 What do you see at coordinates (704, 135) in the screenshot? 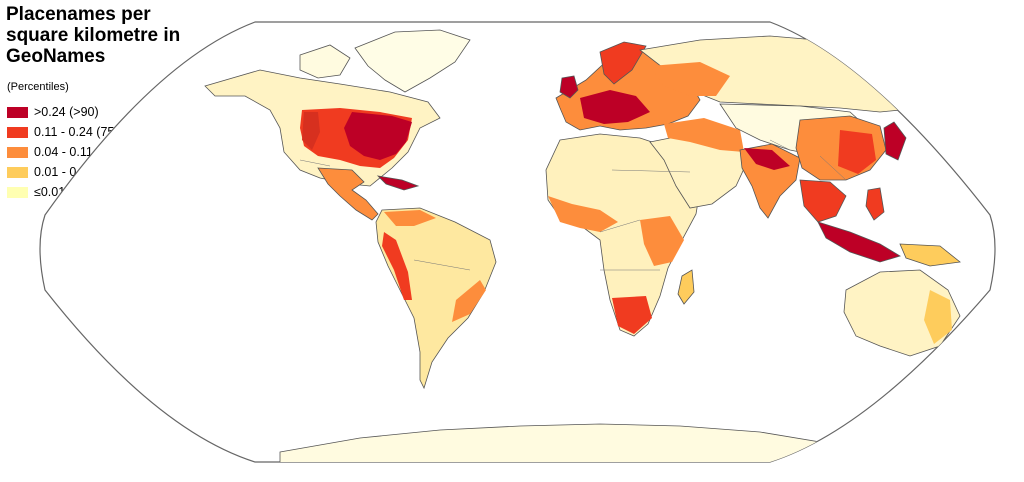
I see `land-turkey-iran` at bounding box center [704, 135].